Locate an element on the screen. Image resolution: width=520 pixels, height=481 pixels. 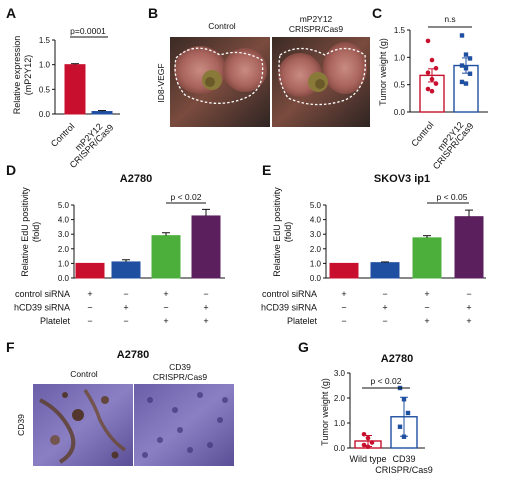
panel-f-histology: A2780 Control CD39 CRISPR/Cas9 CD39 is located at coordinates (125, 407).